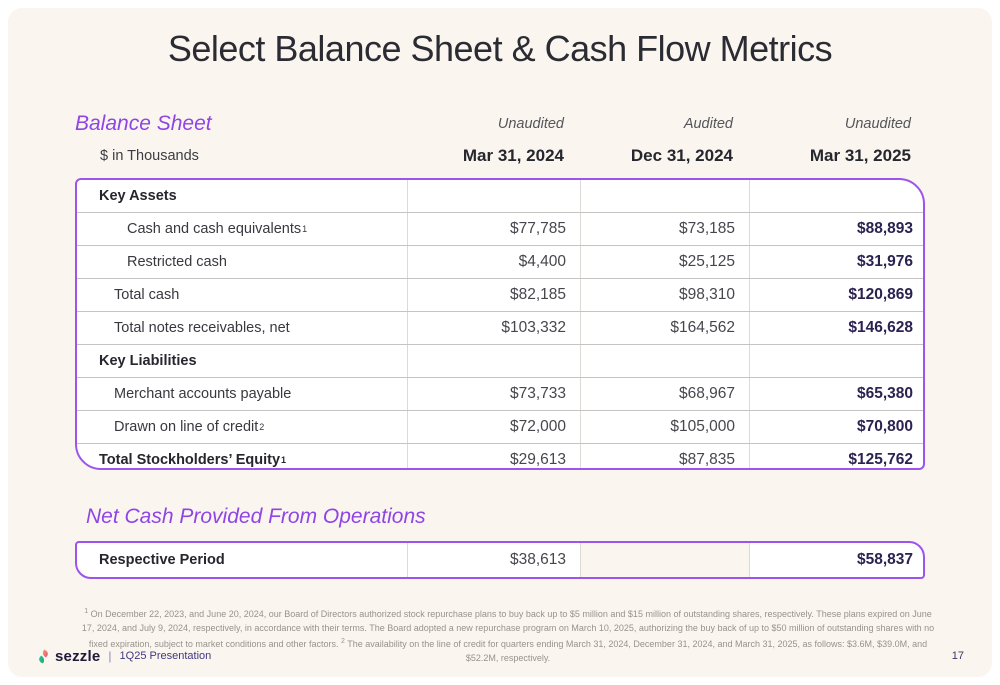 This screenshot has width=1000, height=685. Describe the element at coordinates (217, 229) in the screenshot. I see `row-label: Cash and cash equivalents 1` at that location.